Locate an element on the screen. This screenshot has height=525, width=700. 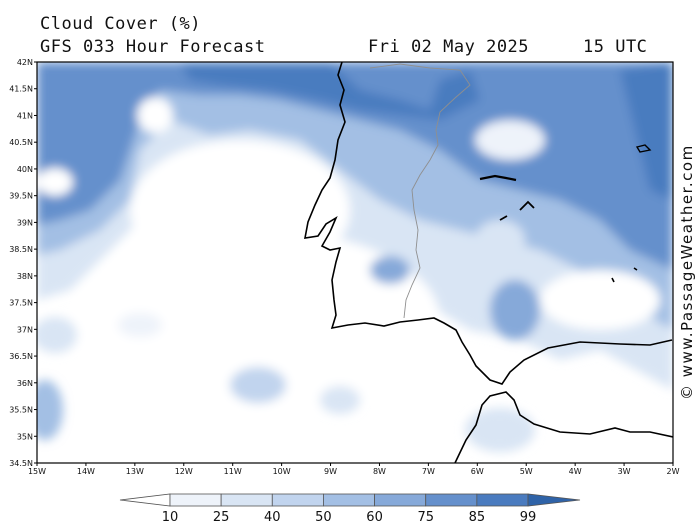
lon-tick-label: 11W is located at coordinates (233, 471).